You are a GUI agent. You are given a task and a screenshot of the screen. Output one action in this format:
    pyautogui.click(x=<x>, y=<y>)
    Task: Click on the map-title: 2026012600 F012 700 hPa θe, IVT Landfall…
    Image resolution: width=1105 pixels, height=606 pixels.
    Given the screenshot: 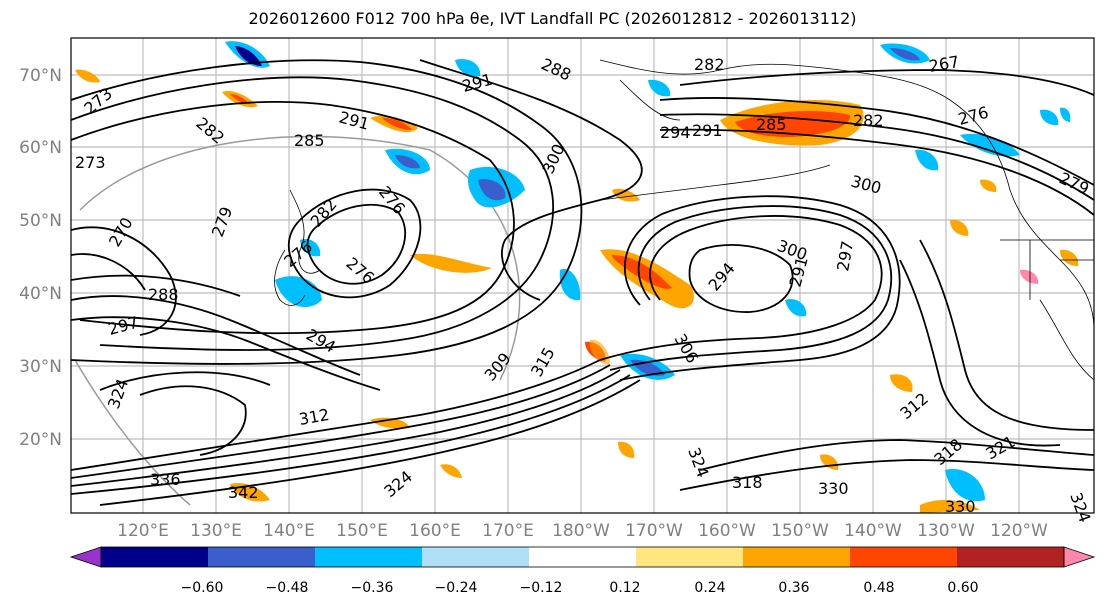 What is the action you would take?
    pyautogui.click(x=552, y=18)
    